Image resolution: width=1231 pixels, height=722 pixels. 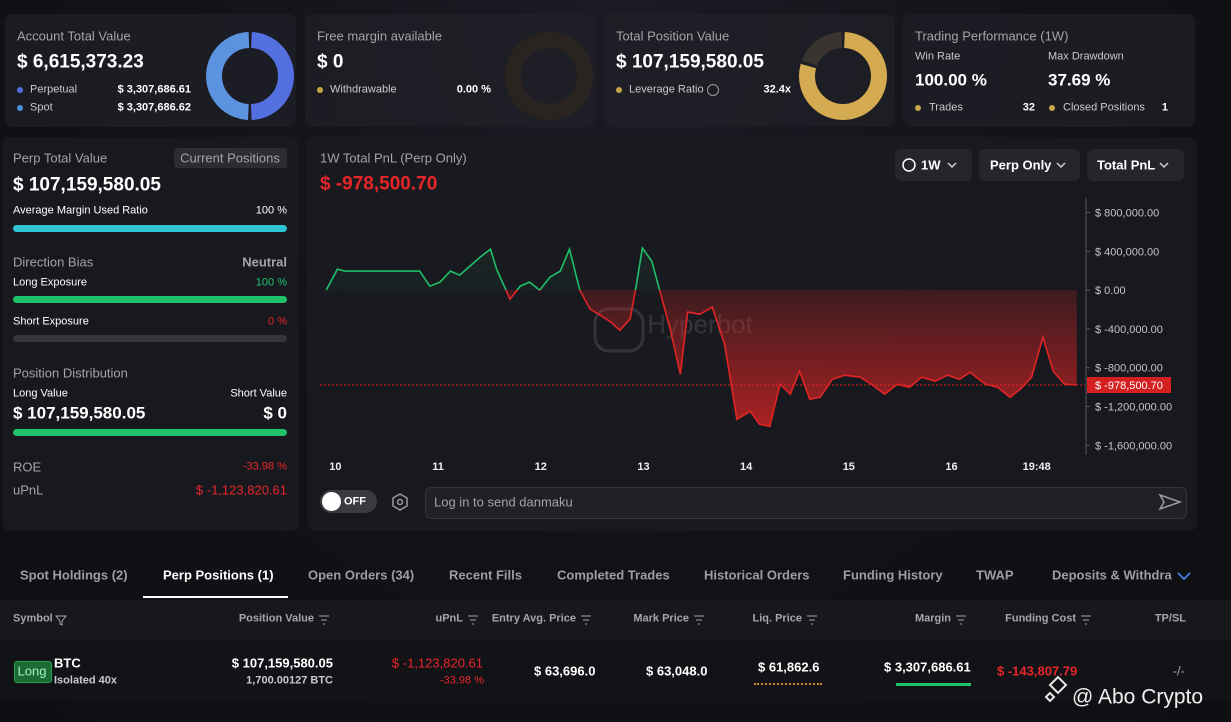 I want to click on tab: Historical Orders, so click(x=757, y=575).